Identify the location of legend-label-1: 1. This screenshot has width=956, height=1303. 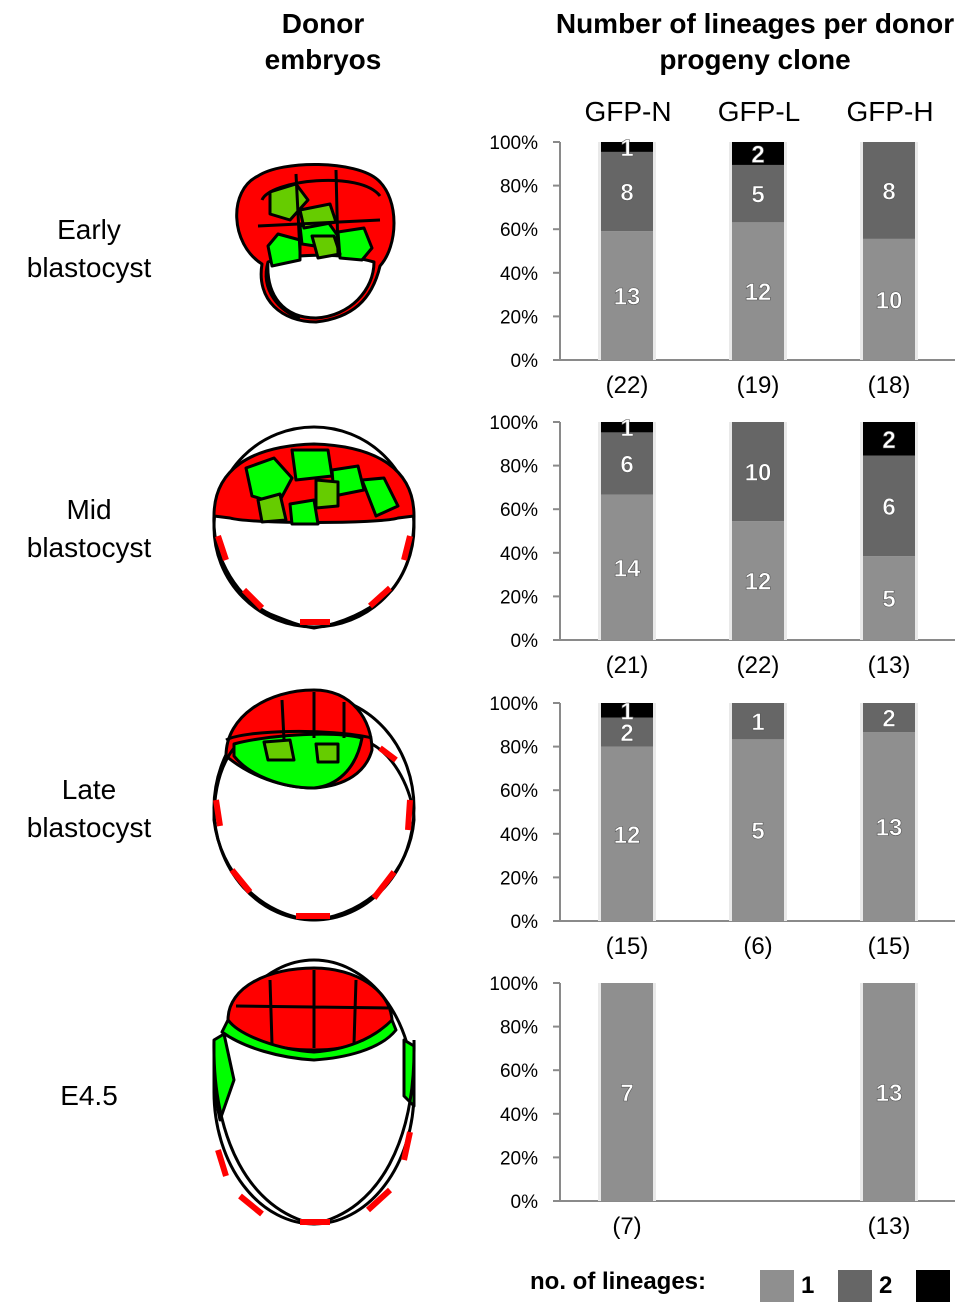
(808, 1285).